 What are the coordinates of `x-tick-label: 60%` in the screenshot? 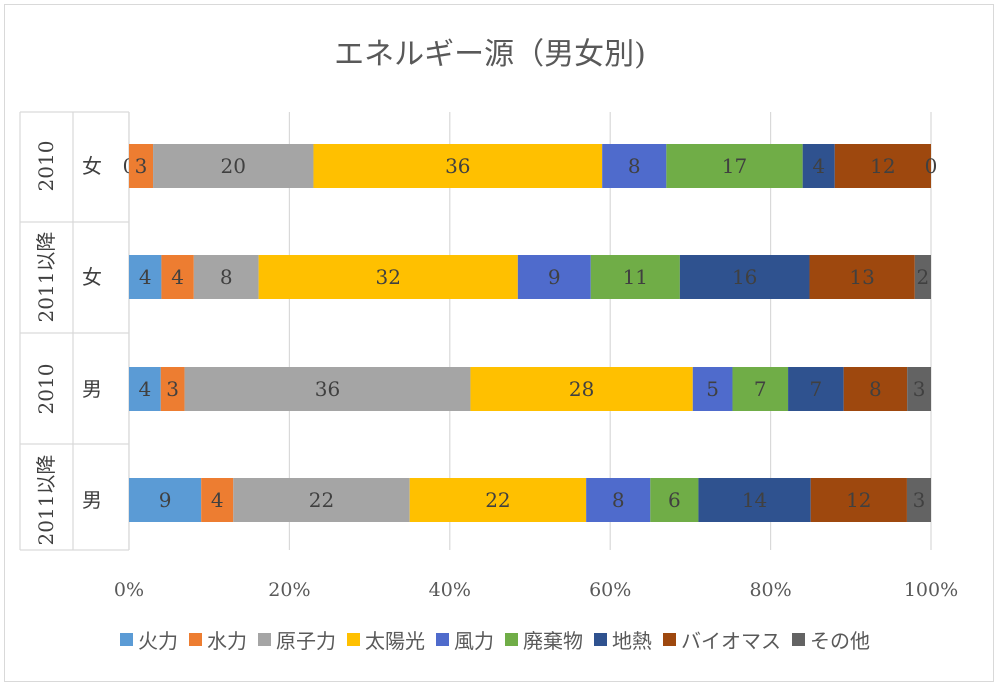 It's located at (610, 590).